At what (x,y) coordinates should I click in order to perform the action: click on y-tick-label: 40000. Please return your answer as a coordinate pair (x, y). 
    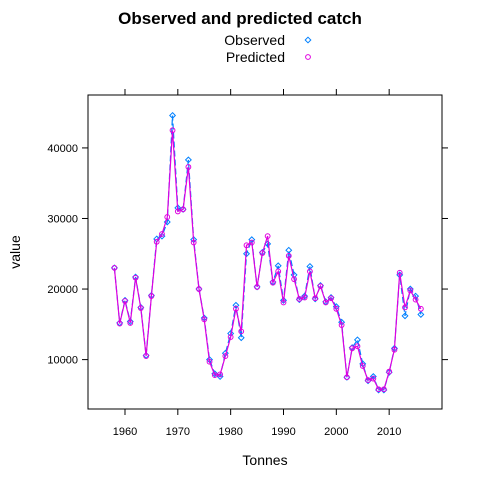
    Looking at the image, I should click on (62, 149).